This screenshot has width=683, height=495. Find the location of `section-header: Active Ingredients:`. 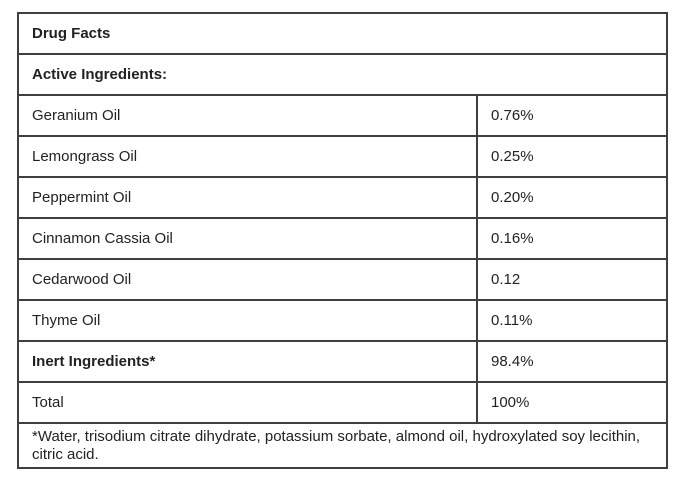

section-header: Active Ingredients: is located at coordinates (342, 74).